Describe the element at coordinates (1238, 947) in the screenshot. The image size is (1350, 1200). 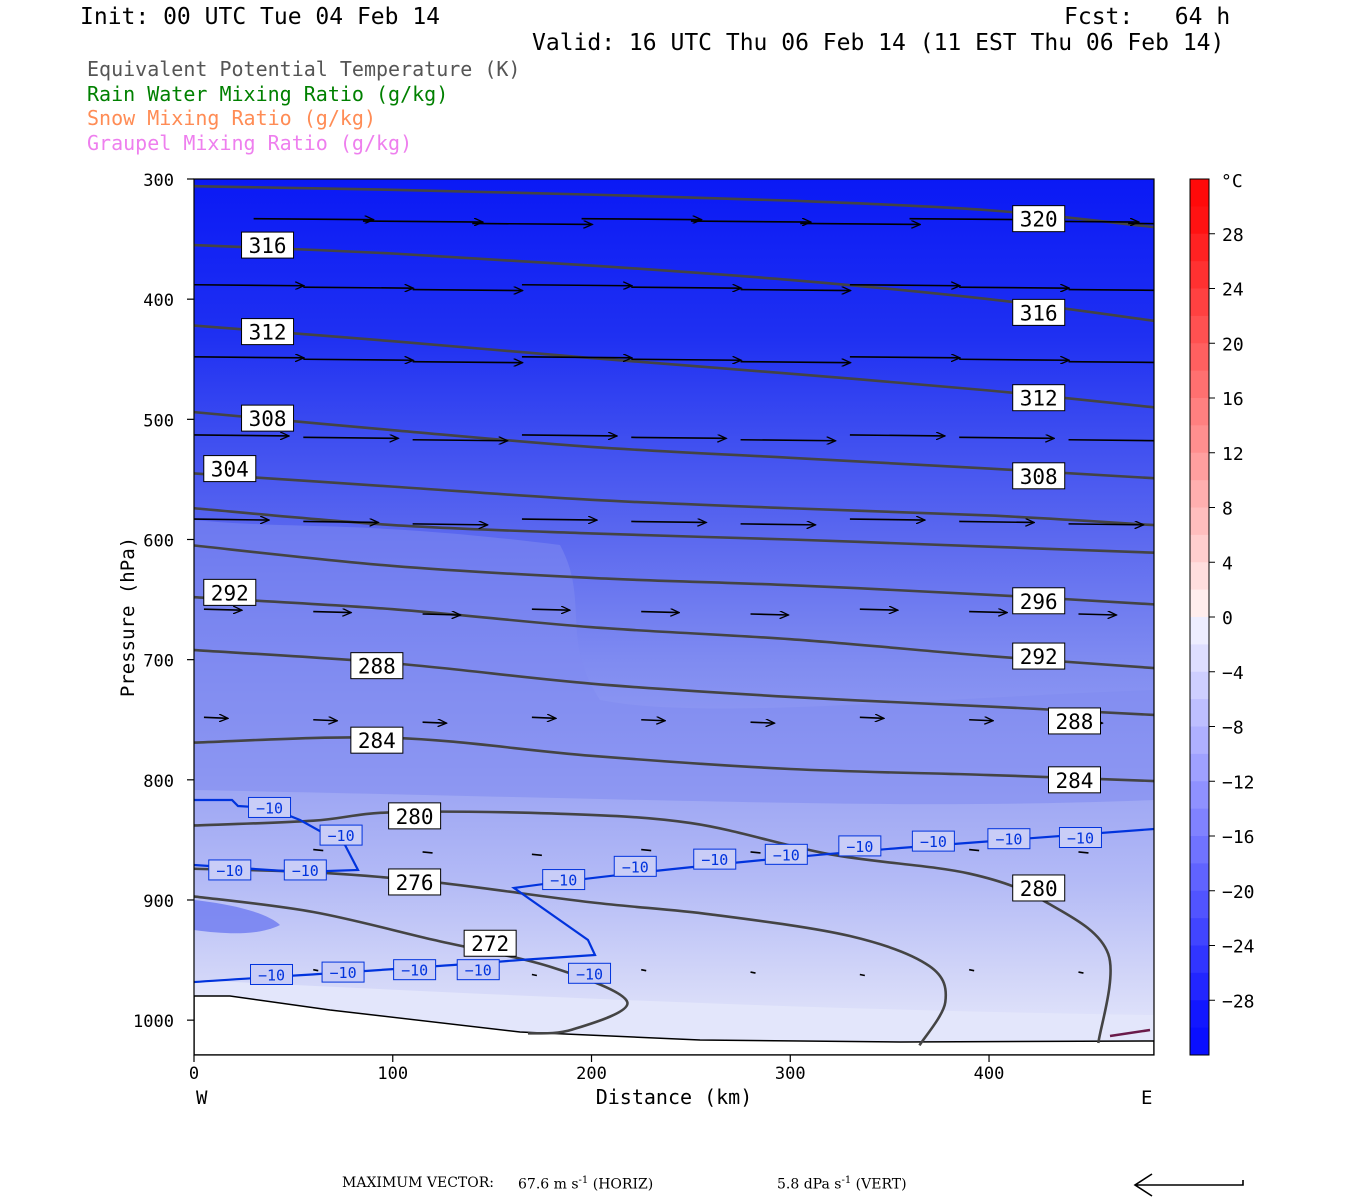
I see `colorbar-tick-label: −24` at that location.